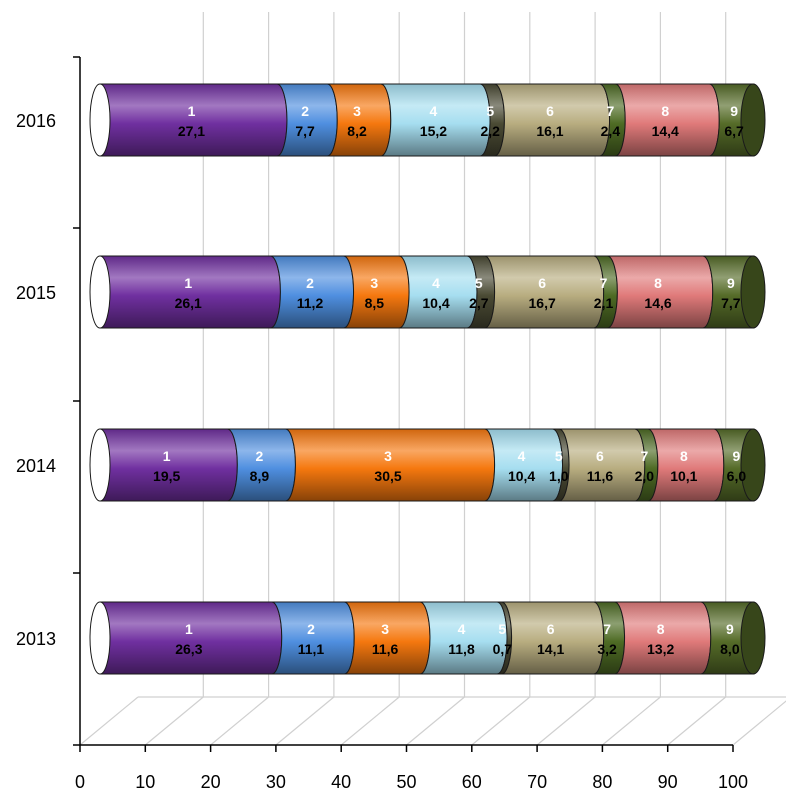 Image resolution: width=786 pixels, height=790 pixels. I want to click on segment-value-label: 8,5, so click(375, 303).